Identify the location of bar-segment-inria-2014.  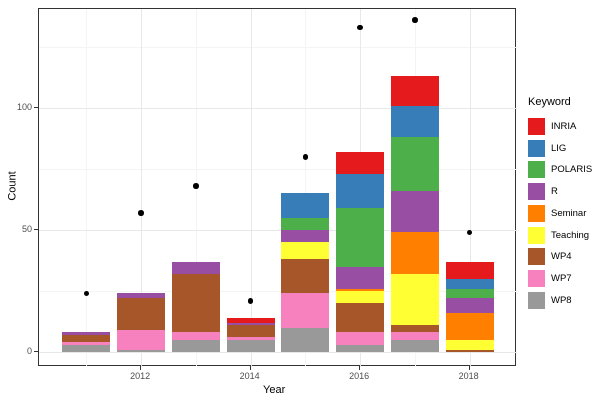
(250, 320).